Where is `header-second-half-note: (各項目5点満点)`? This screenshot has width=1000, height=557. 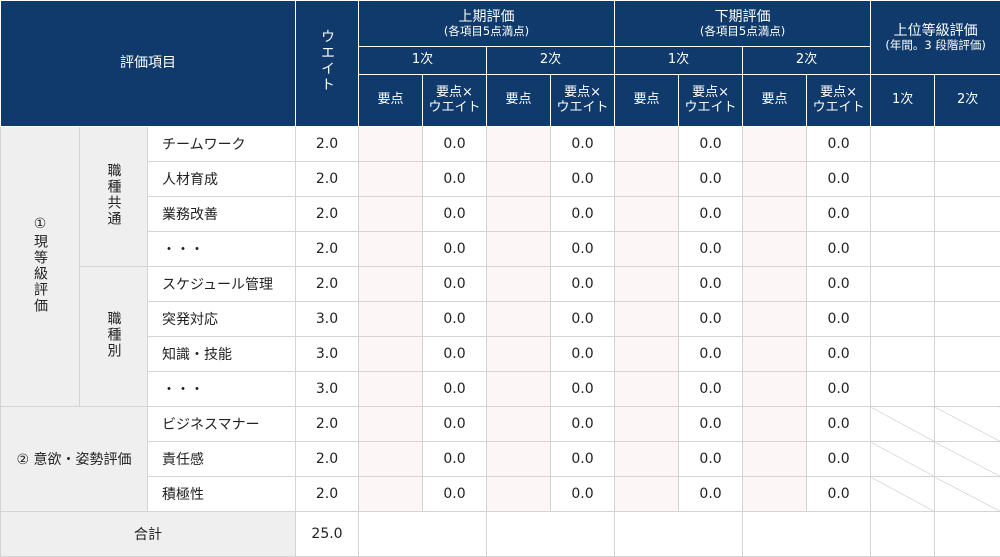 header-second-half-note: (各項目5点満点) is located at coordinates (742, 30).